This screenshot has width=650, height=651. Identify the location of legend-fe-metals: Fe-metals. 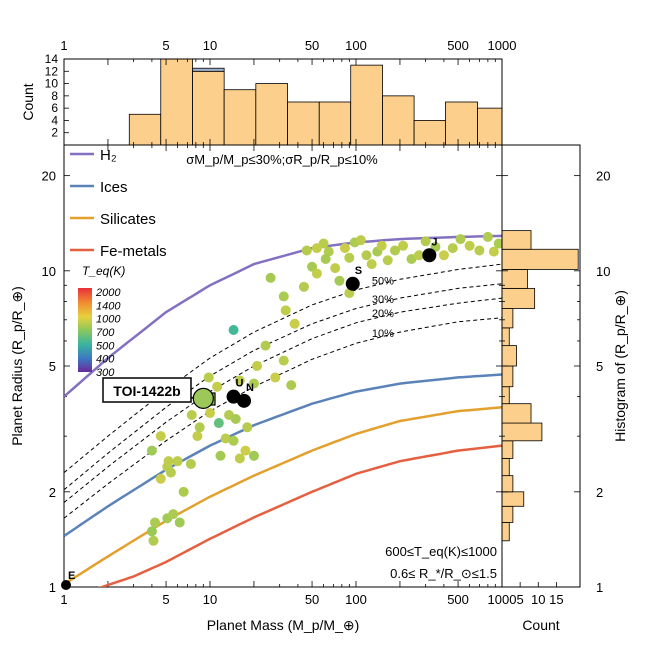
(133, 251).